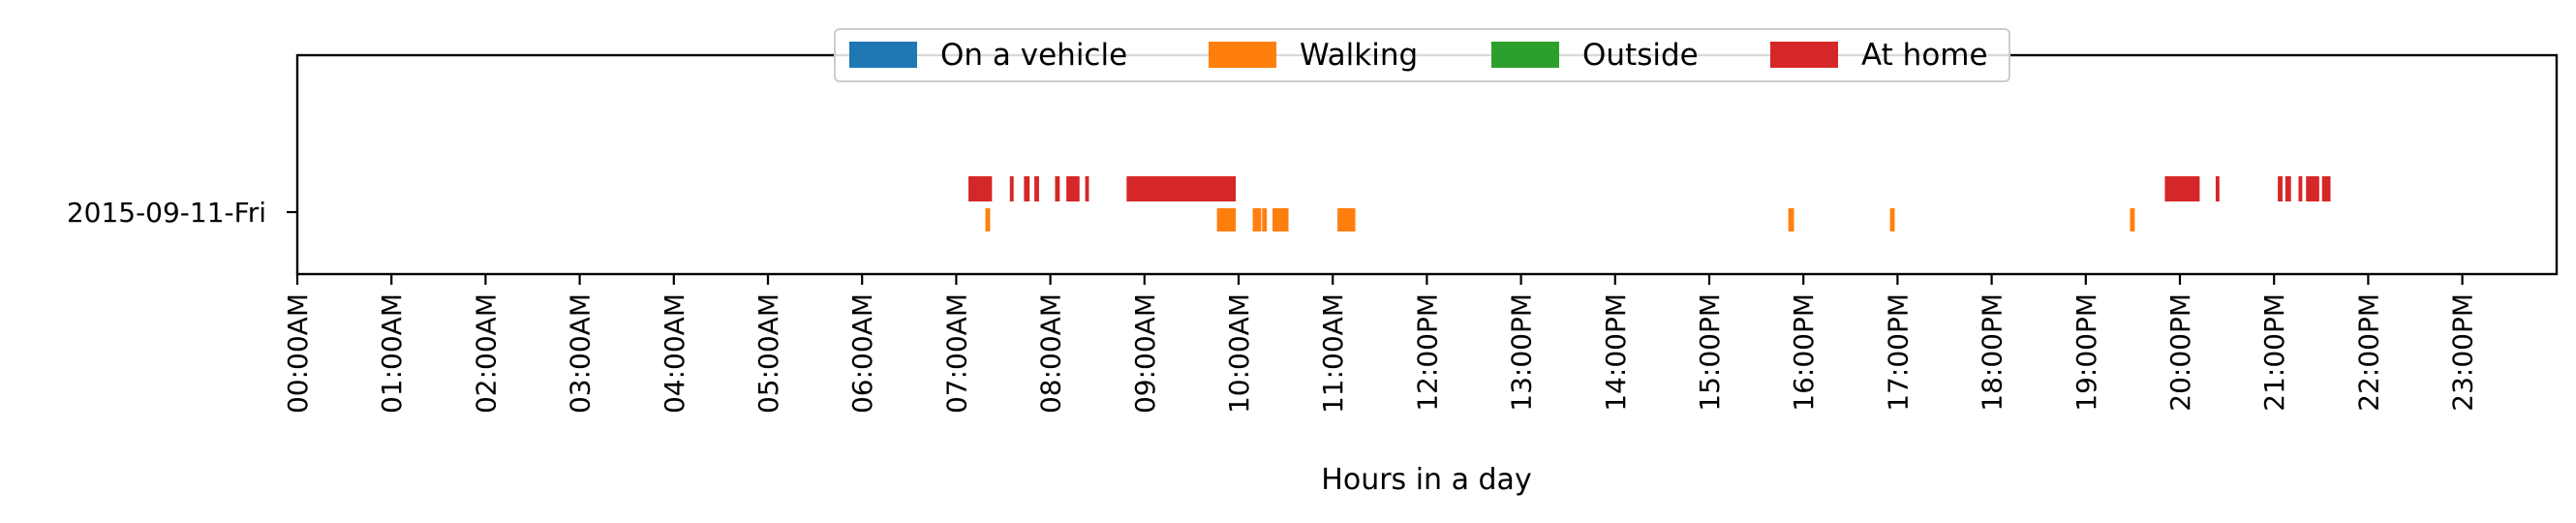  What do you see at coordinates (2180, 352) in the screenshot?
I see `x-tick-label: 20:00PM` at bounding box center [2180, 352].